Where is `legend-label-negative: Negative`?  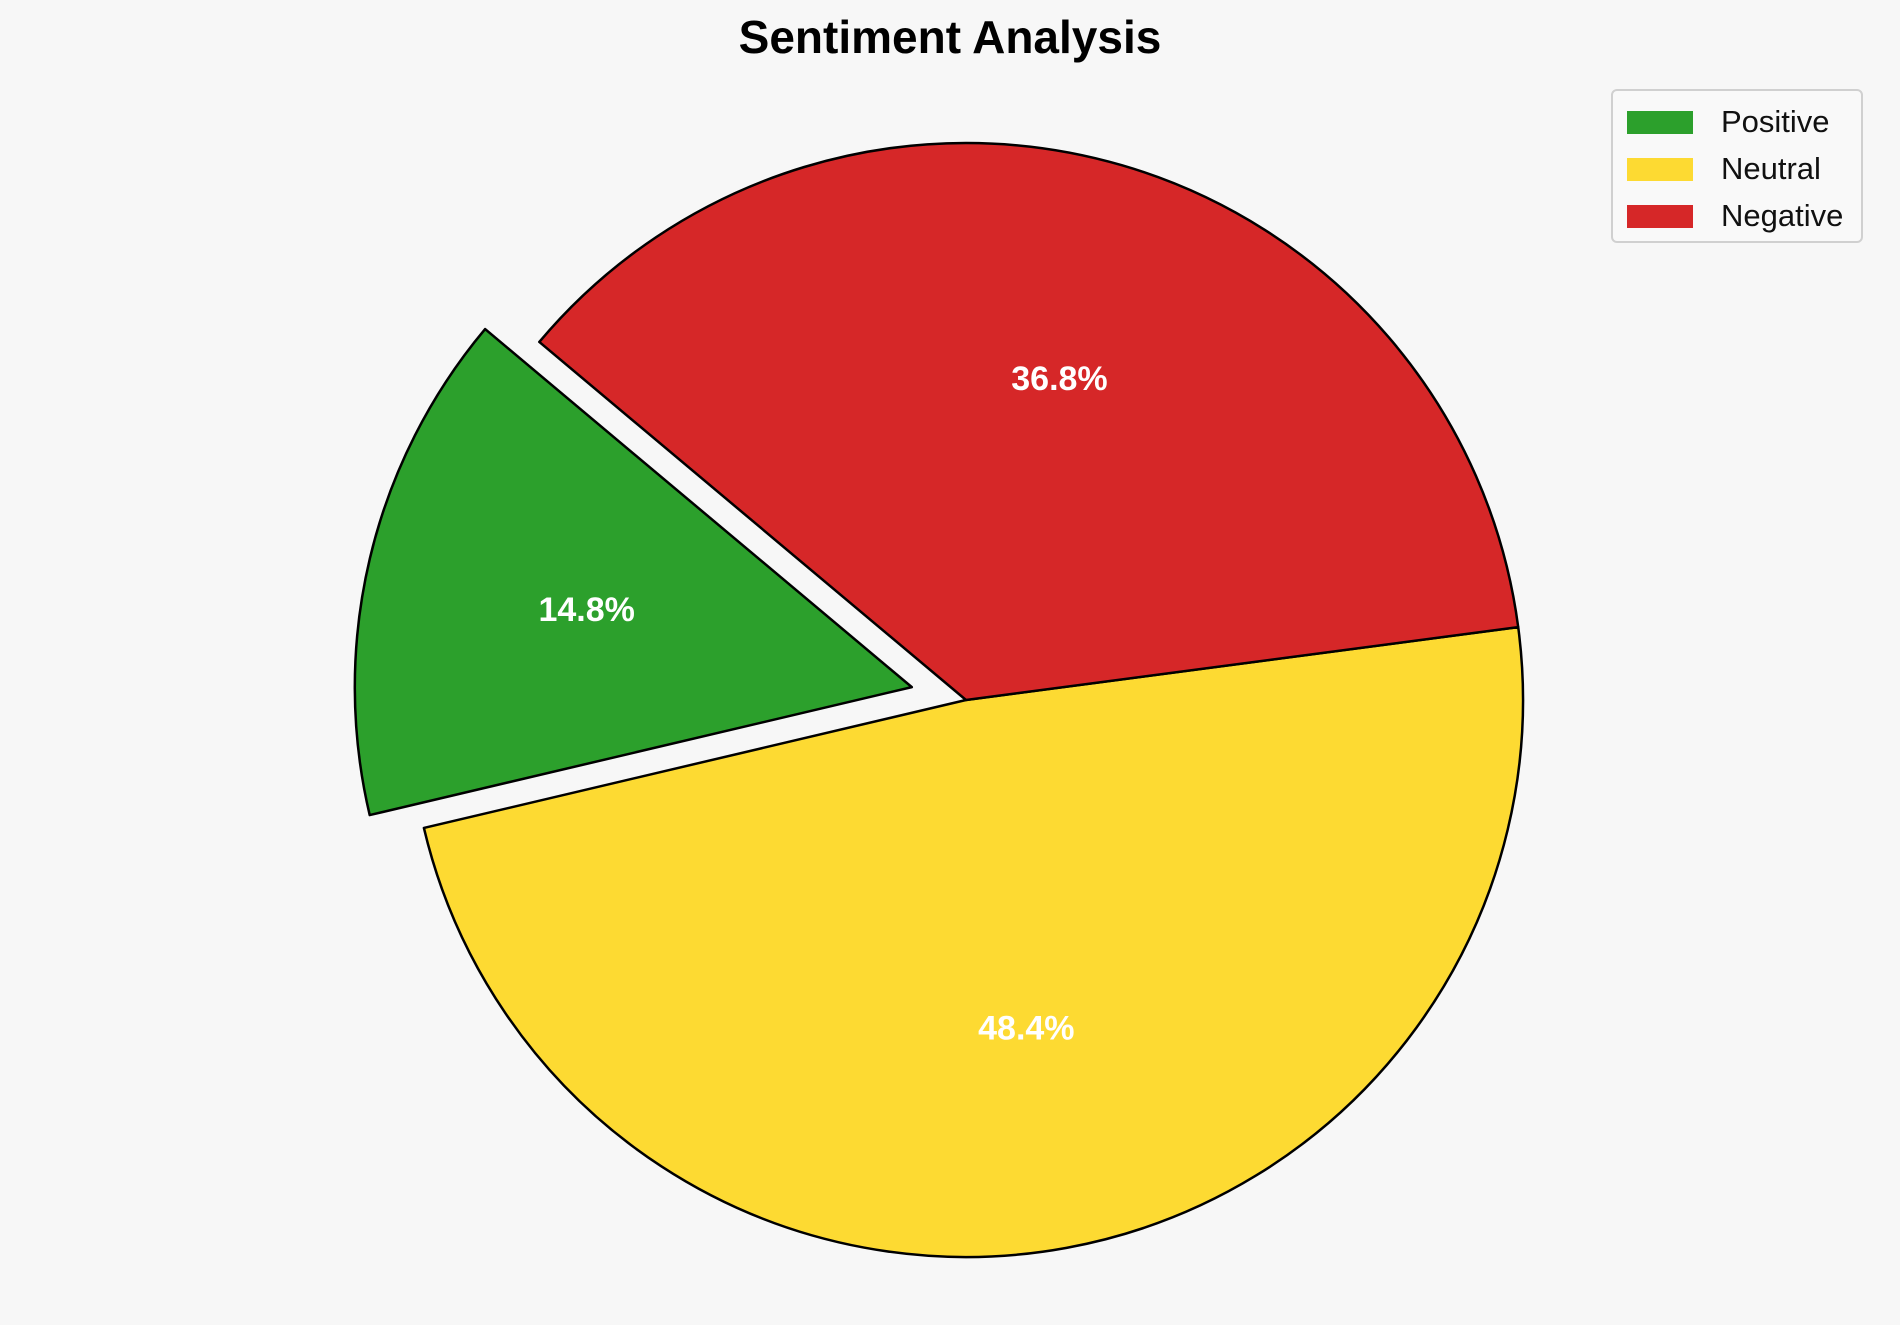 legend-label-negative: Negative is located at coordinates (1782, 215).